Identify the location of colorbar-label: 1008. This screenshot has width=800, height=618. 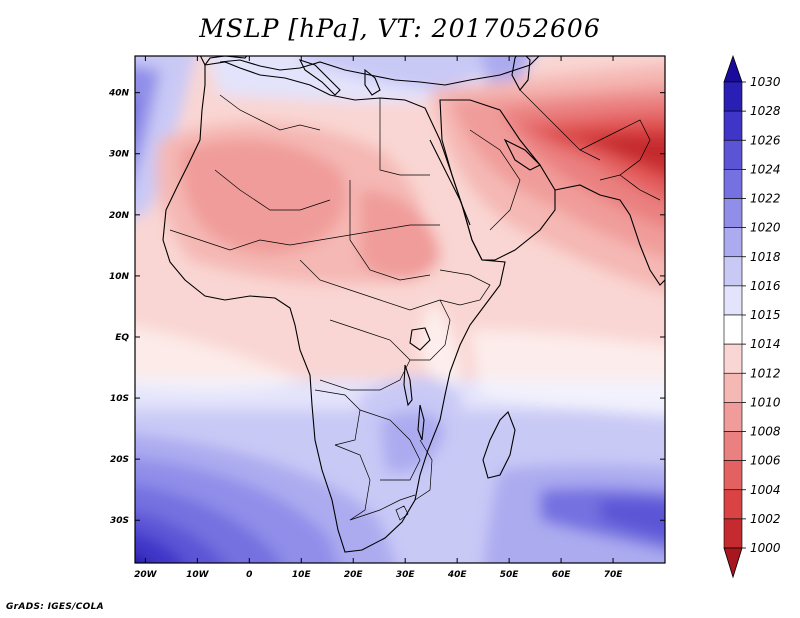
(765, 432).